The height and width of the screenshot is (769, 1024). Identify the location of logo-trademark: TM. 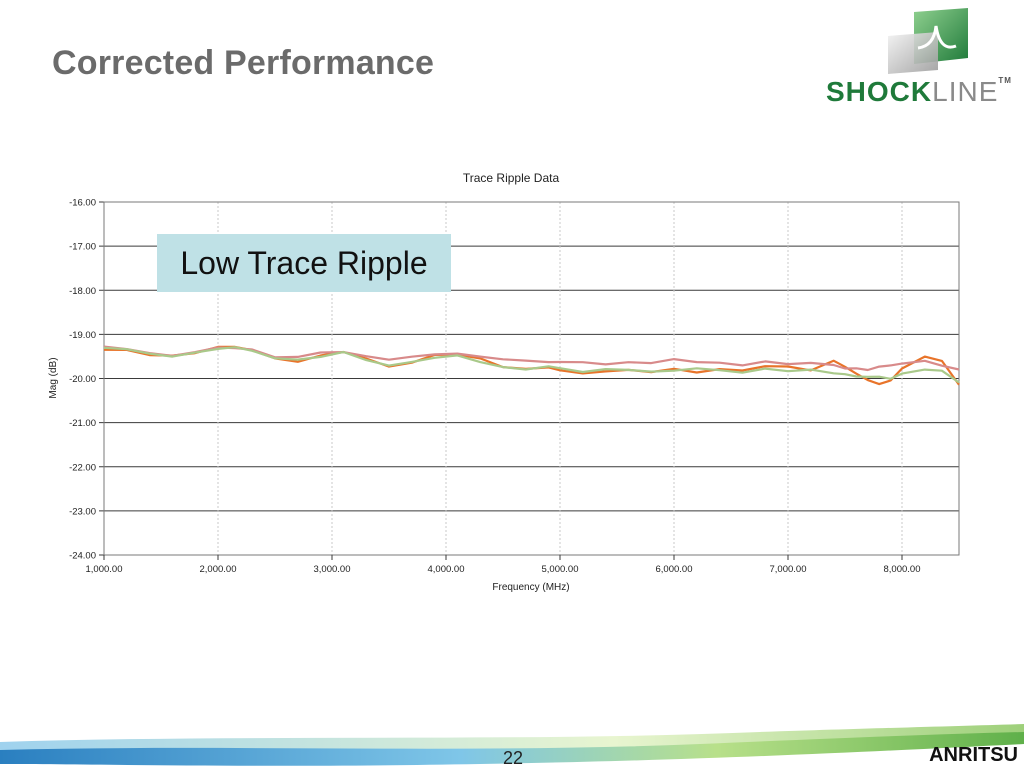
(1005, 80).